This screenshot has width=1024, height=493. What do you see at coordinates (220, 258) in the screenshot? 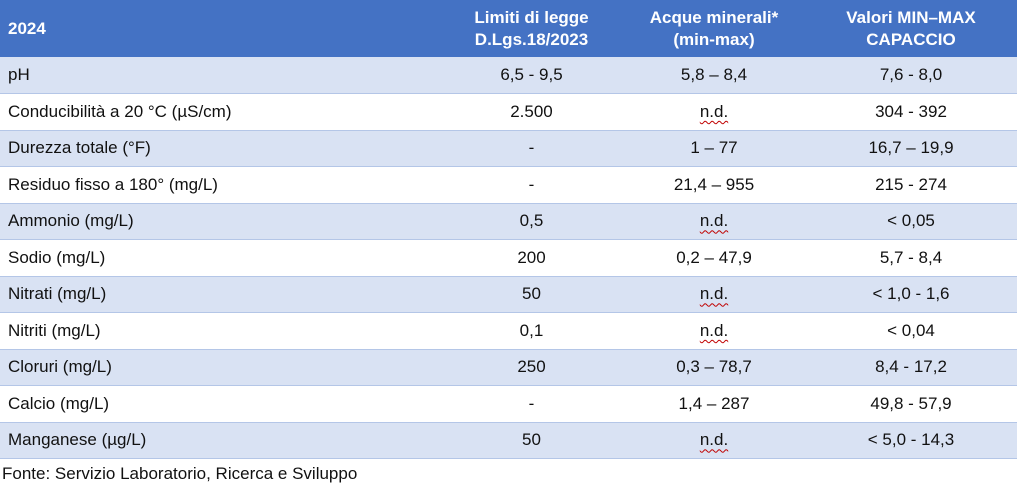
I see `parameter-cell: Sodio (mg/L)` at bounding box center [220, 258].